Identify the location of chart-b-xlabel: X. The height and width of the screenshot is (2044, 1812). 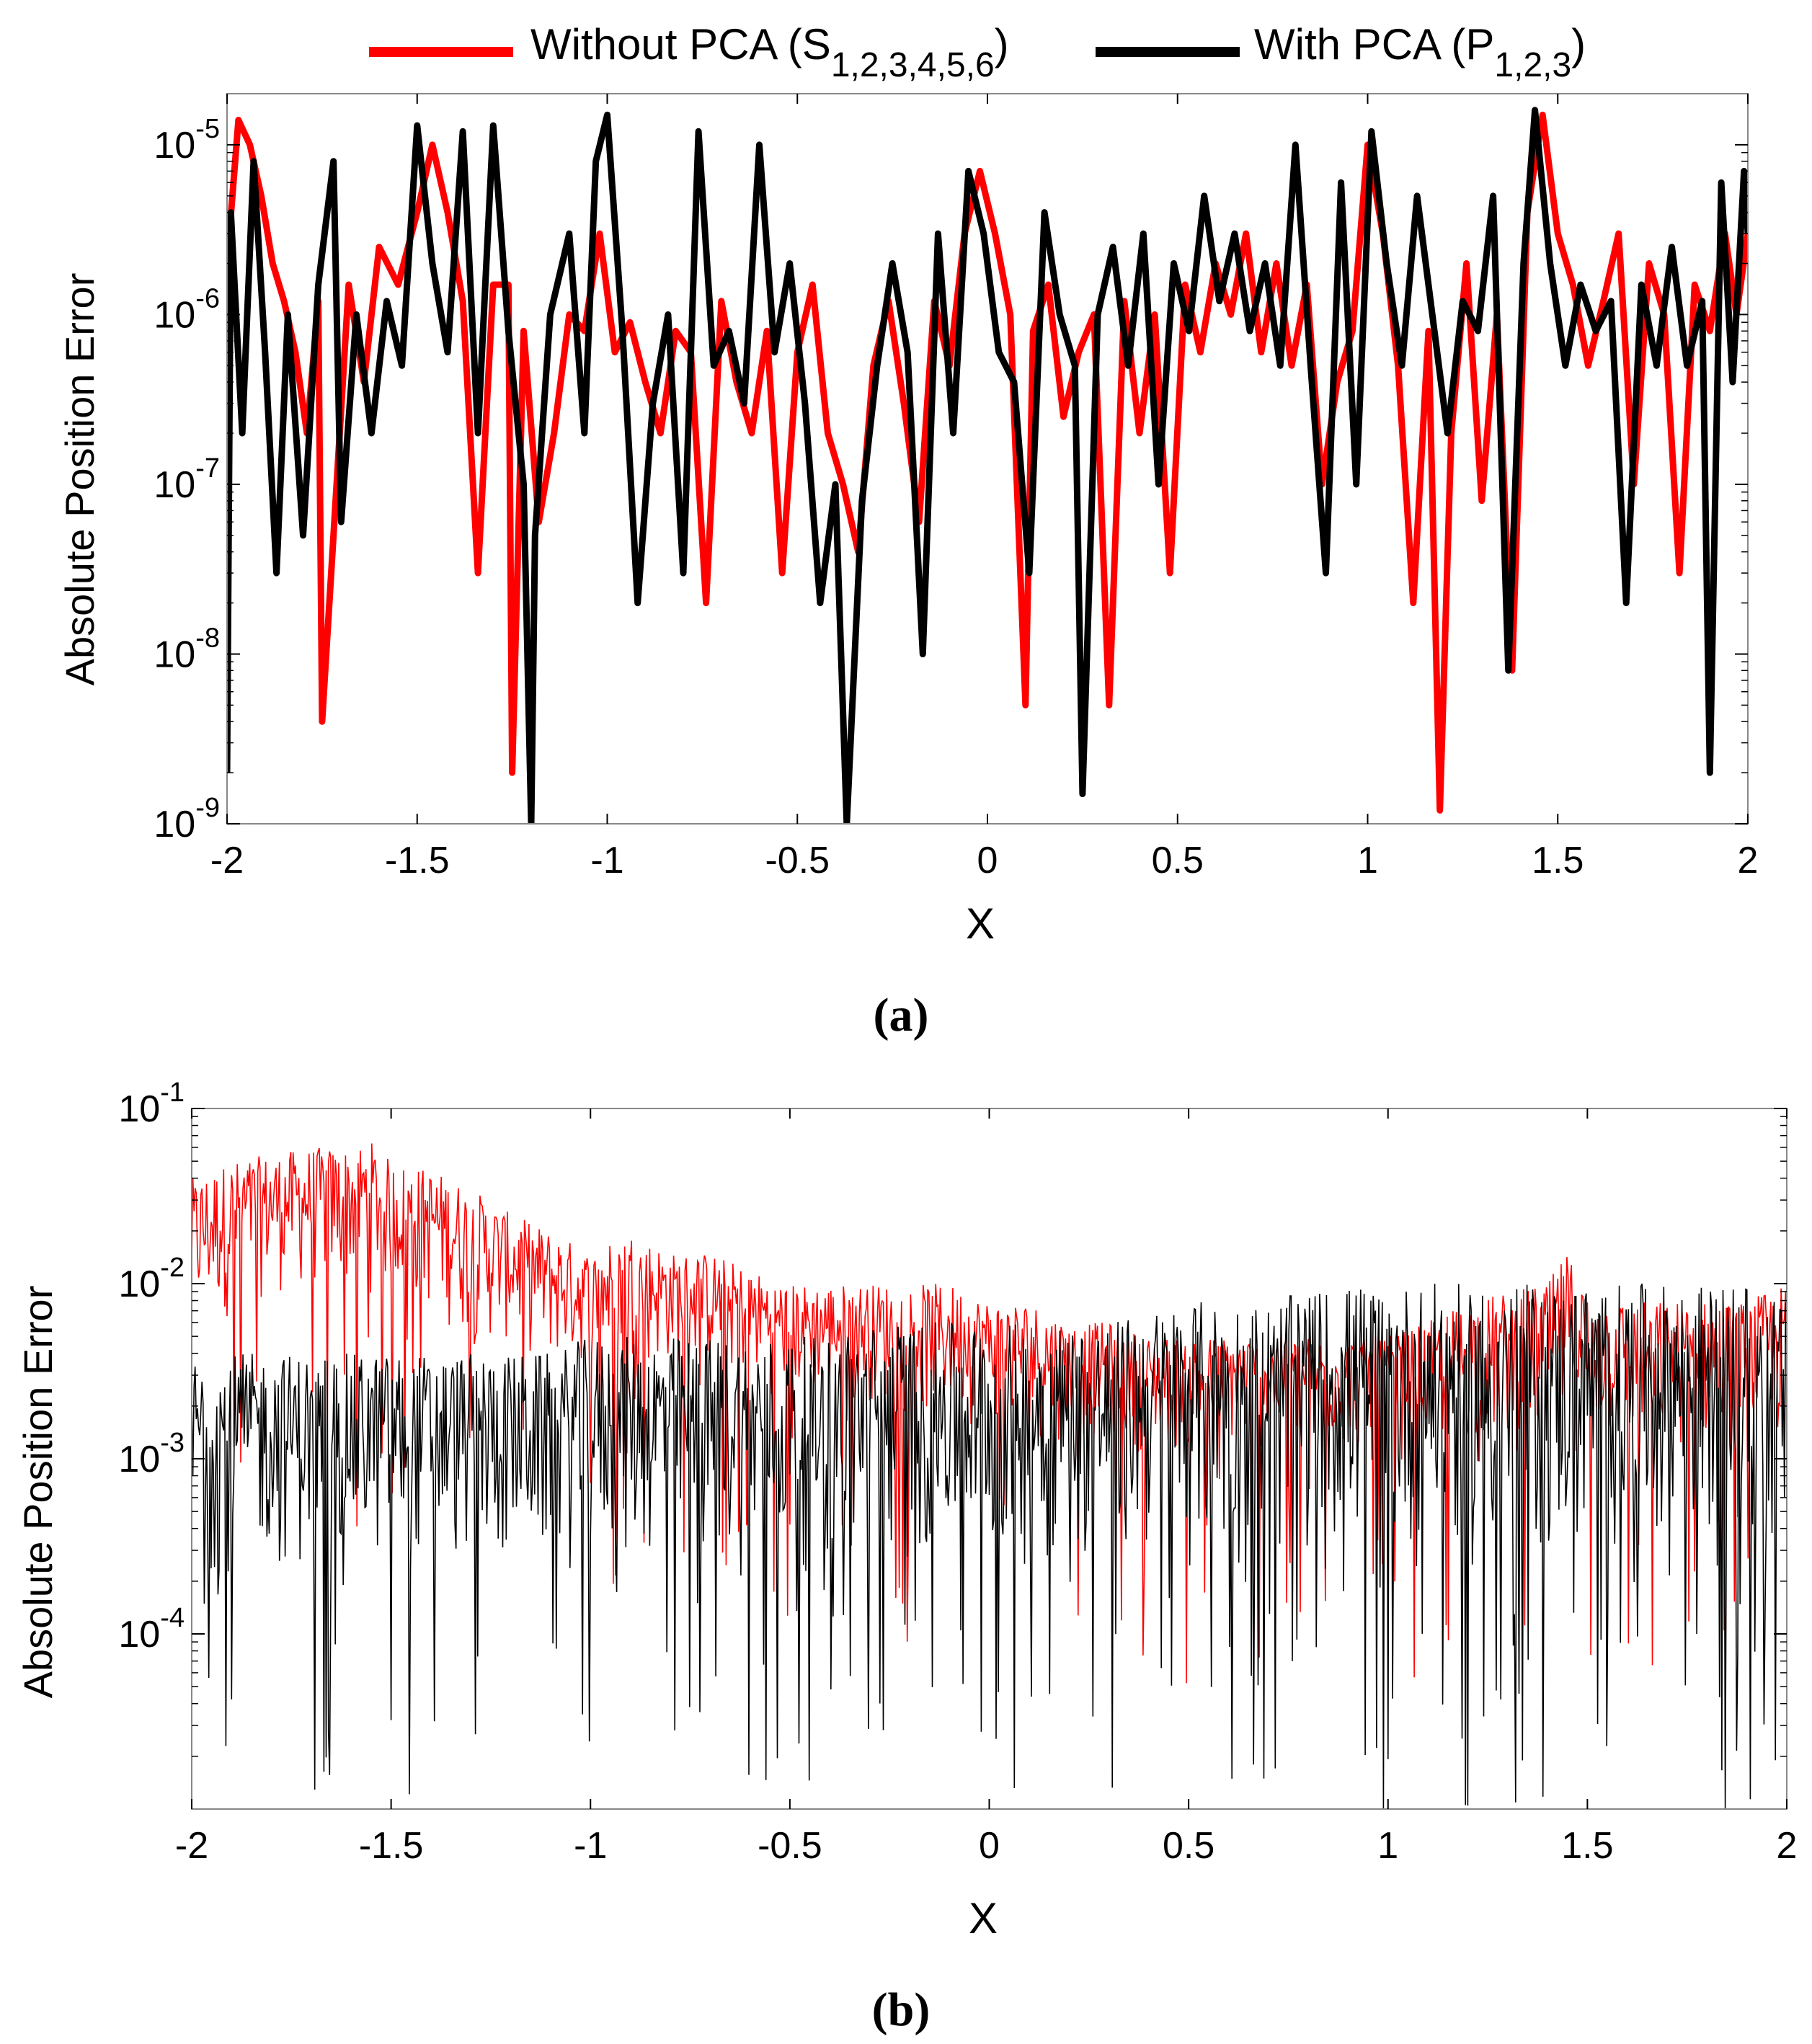
(983, 1918).